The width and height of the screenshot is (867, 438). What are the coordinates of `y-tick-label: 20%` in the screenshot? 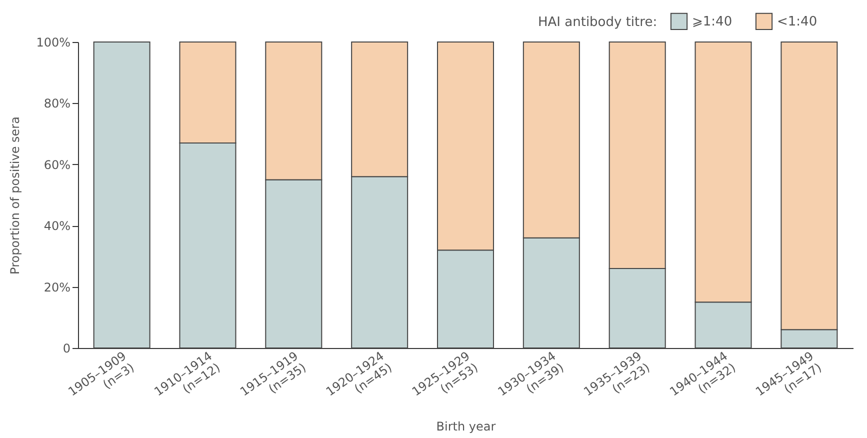 It's located at (57, 287).